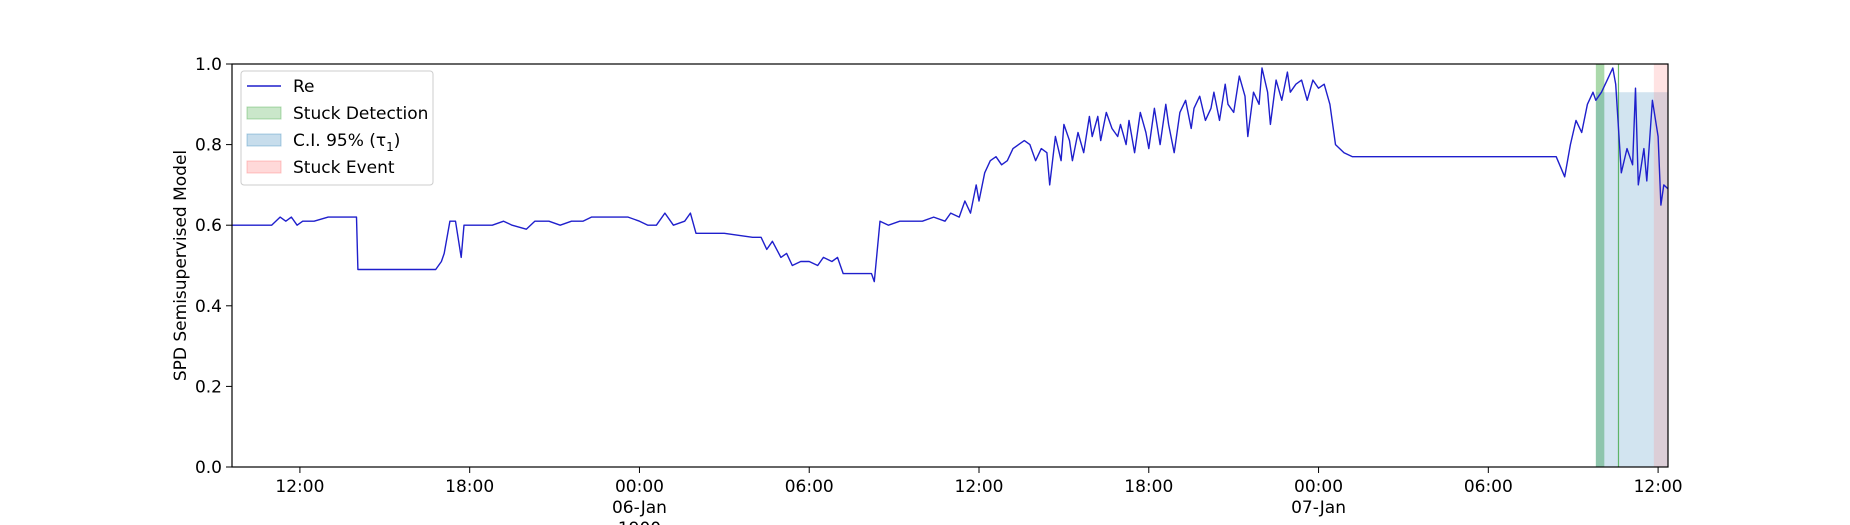 The width and height of the screenshot is (1850, 525). I want to click on legend-box, so click(337, 128).